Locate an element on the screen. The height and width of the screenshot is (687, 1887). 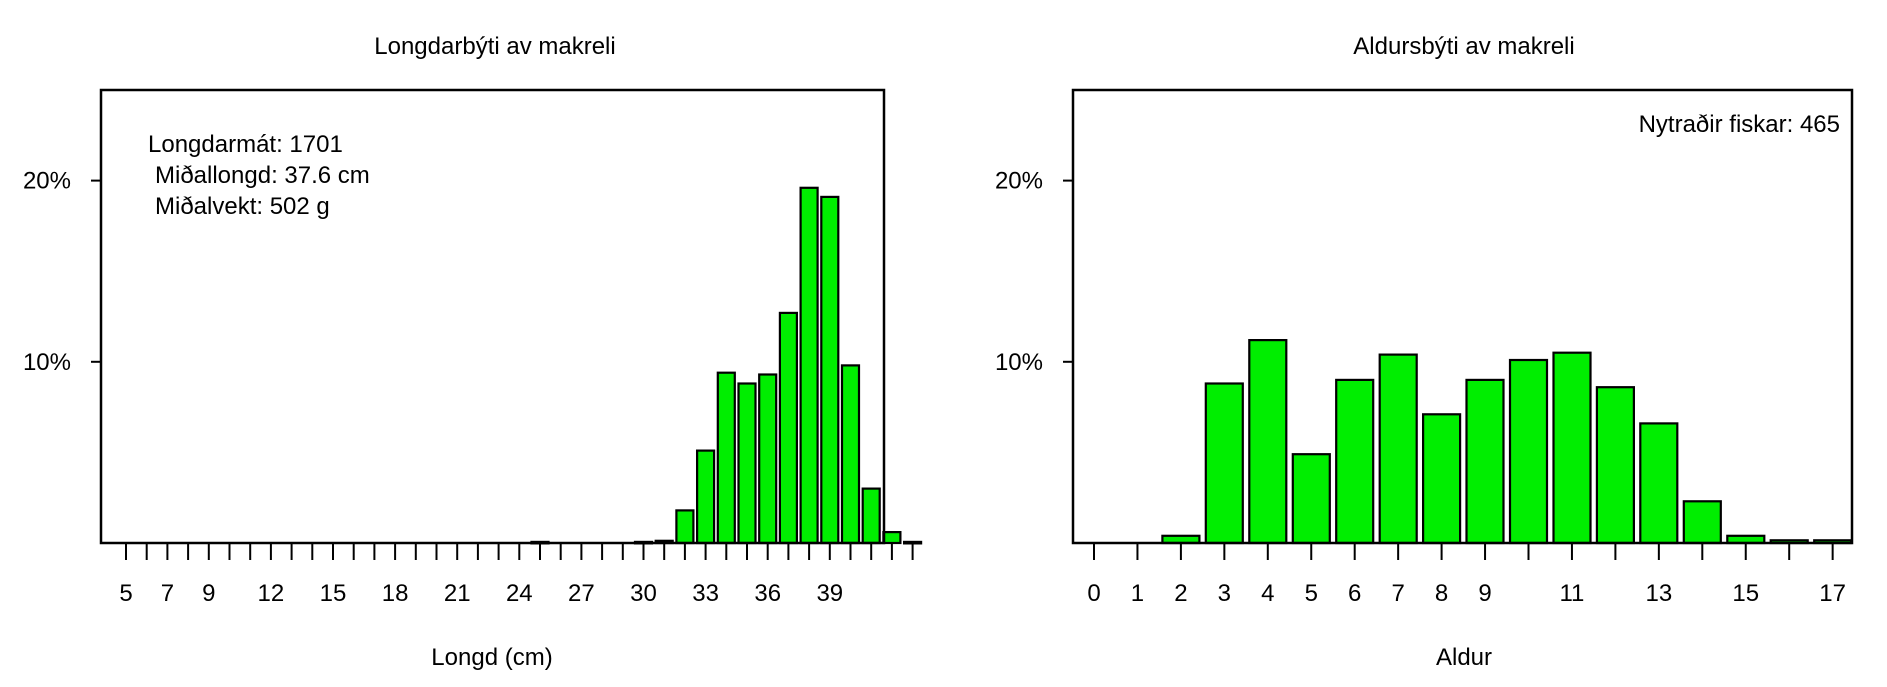
x-tick-label: 2 is located at coordinates (1180, 593).